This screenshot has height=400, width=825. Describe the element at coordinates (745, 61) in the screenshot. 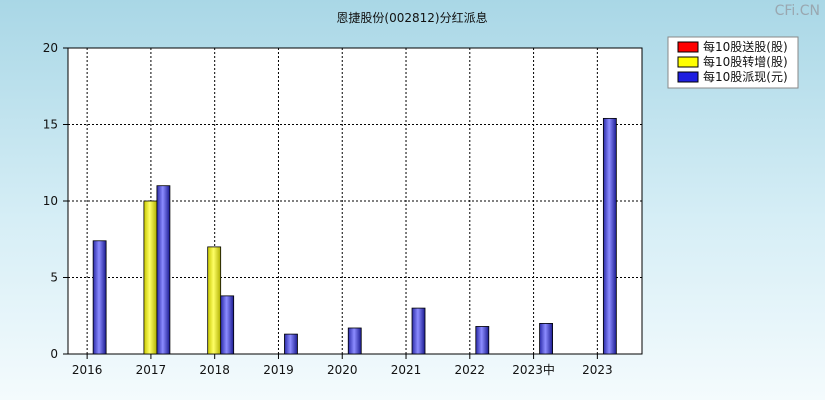

I see `legend-label-zhuan: 每10股转增(股)` at that location.